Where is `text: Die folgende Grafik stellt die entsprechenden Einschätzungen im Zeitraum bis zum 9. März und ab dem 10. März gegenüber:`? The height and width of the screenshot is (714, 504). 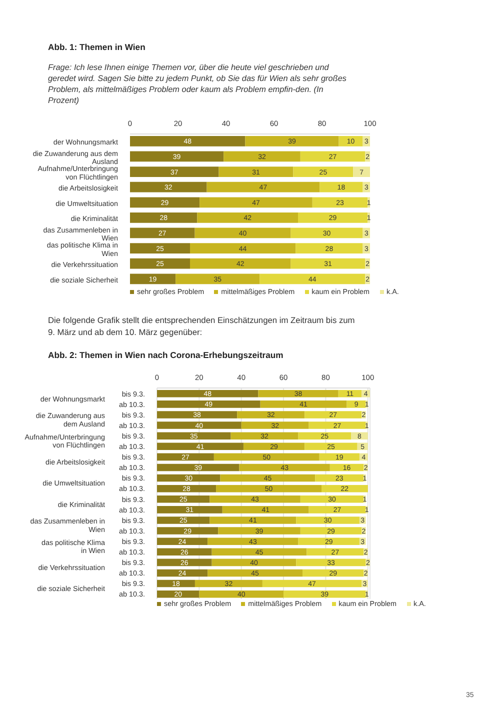
text: Die folgende Grafik stellt die entsprechenden Einschätzungen im Zeitraum bis zum 9. März und ab dem 10. März gegenüber: is located at coordinates (202, 326).